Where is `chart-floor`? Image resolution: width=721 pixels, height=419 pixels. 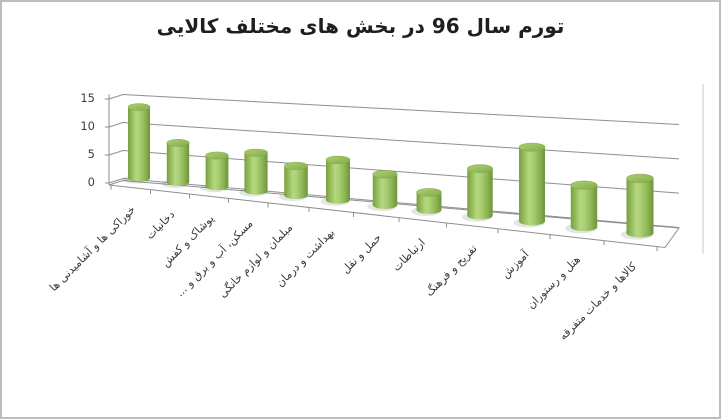
chart-floor is located at coordinates (394, 214).